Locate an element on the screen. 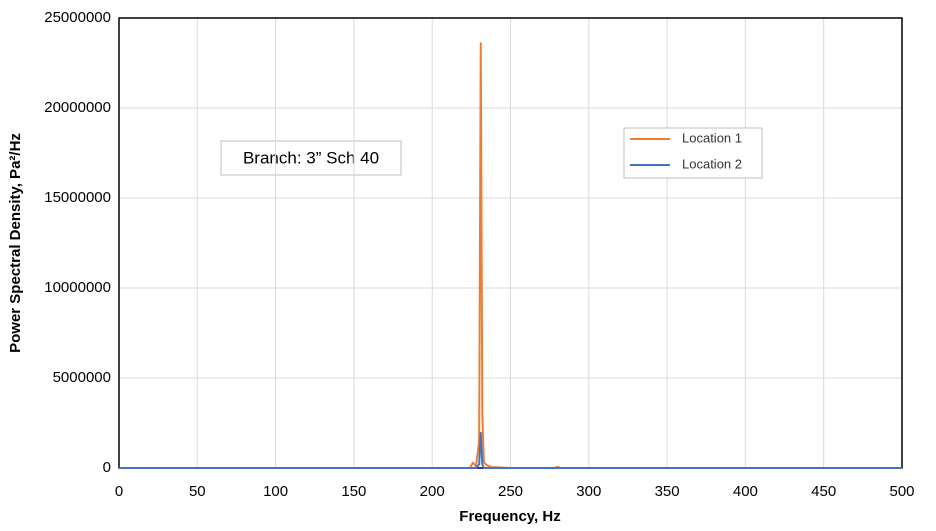 The height and width of the screenshot is (531, 936). x-tick-label: 450 is located at coordinates (823, 491).